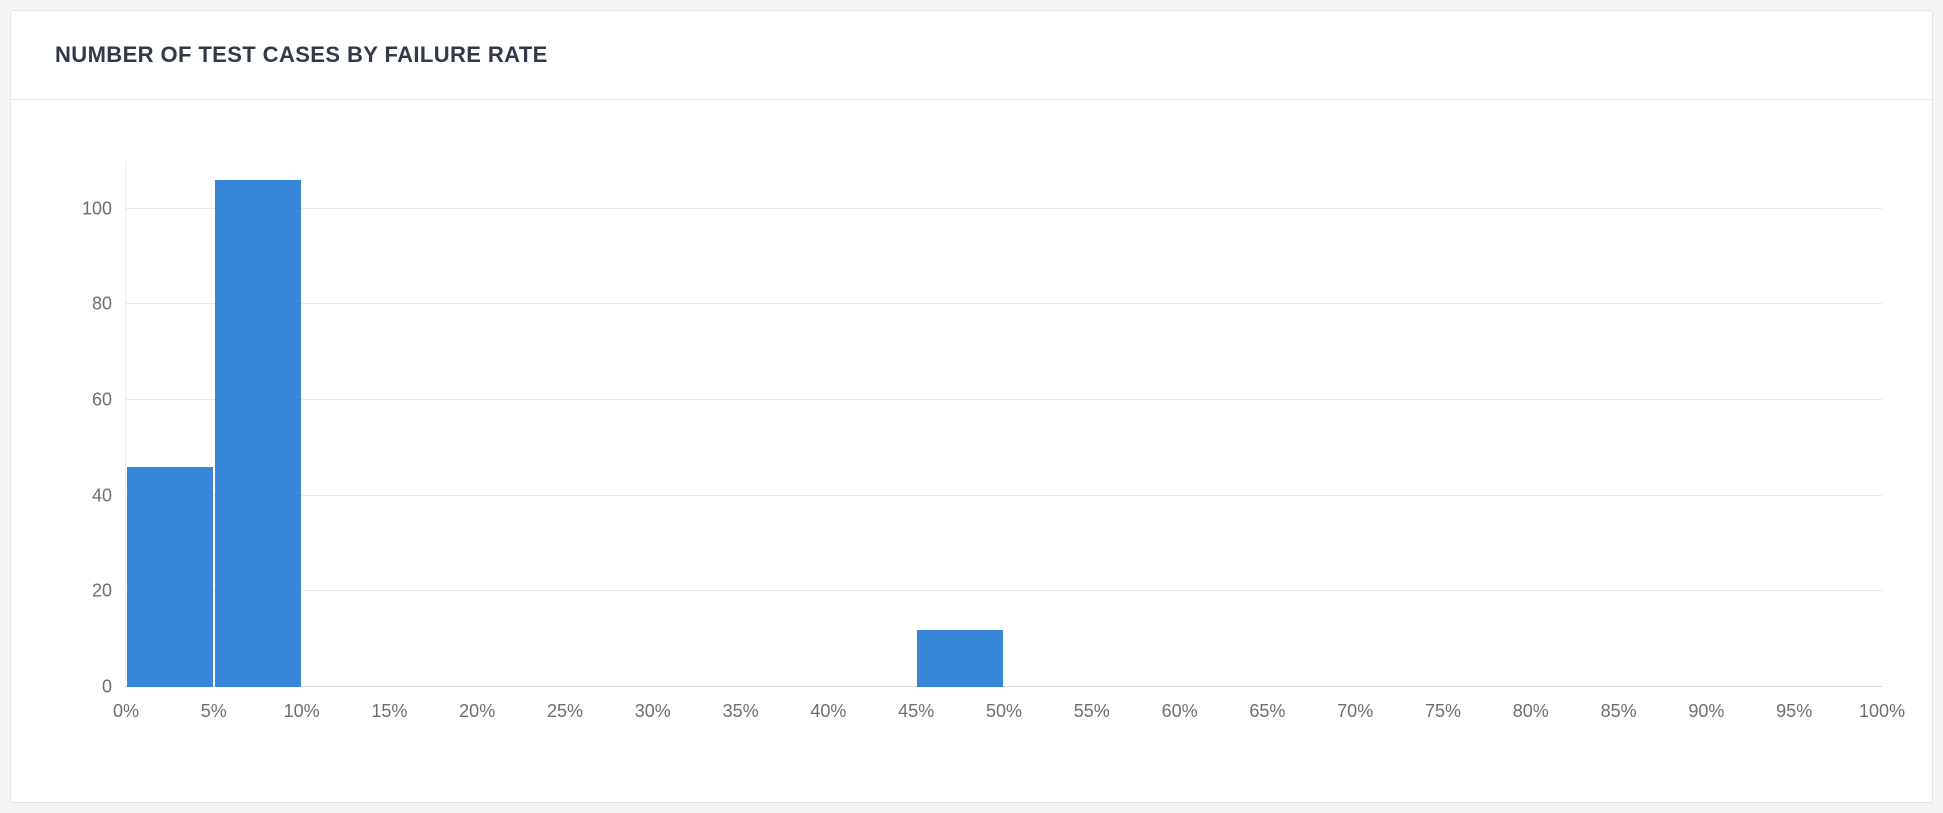 This screenshot has height=813, width=1943. Describe the element at coordinates (170, 577) in the screenshot. I see `histogram-bar-0%-5%` at that location.